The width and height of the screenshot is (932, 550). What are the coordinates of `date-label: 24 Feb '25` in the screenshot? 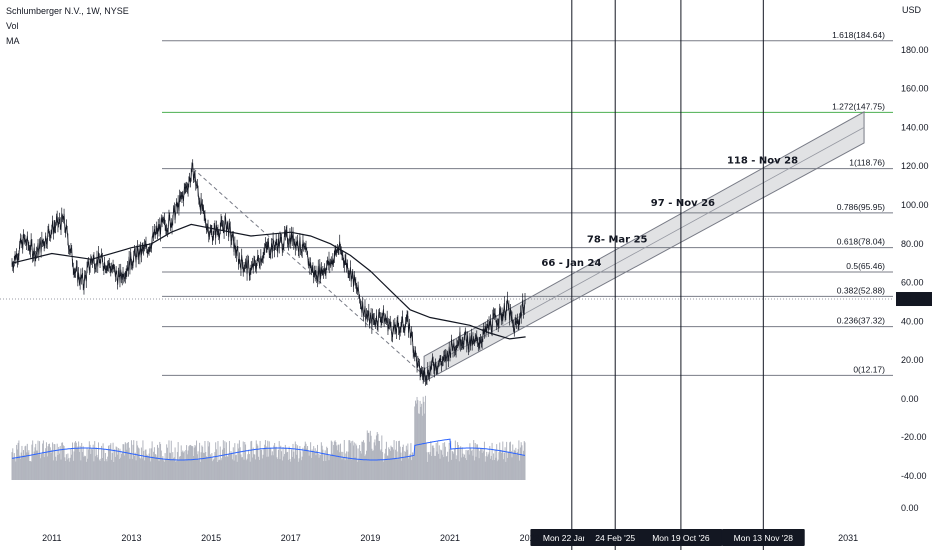 It's located at (615, 538).